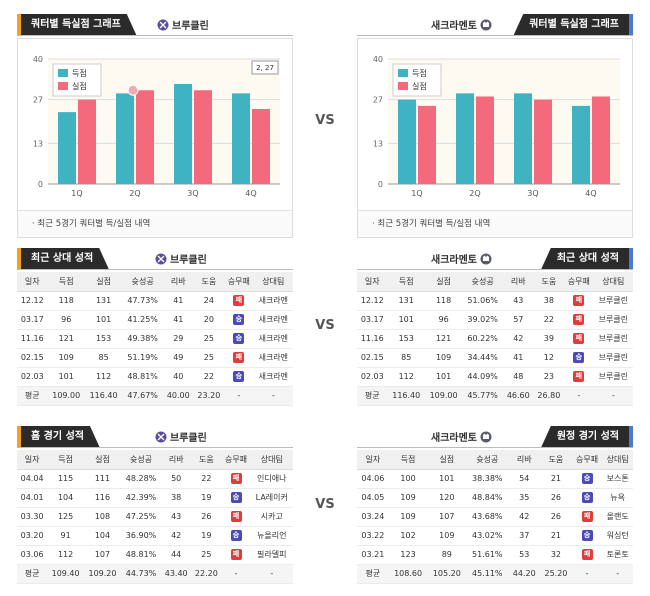 The height and width of the screenshot is (596, 650). Describe the element at coordinates (372, 301) in the screenshot. I see `stat-cell: 12.12` at that location.